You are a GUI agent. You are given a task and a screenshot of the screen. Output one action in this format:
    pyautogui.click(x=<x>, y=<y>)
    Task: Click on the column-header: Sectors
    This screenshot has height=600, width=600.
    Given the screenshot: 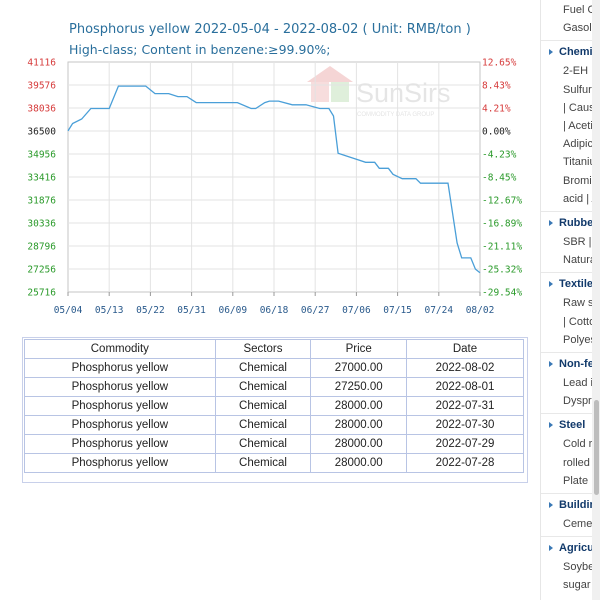 What is the action you would take?
    pyautogui.click(x=263, y=349)
    